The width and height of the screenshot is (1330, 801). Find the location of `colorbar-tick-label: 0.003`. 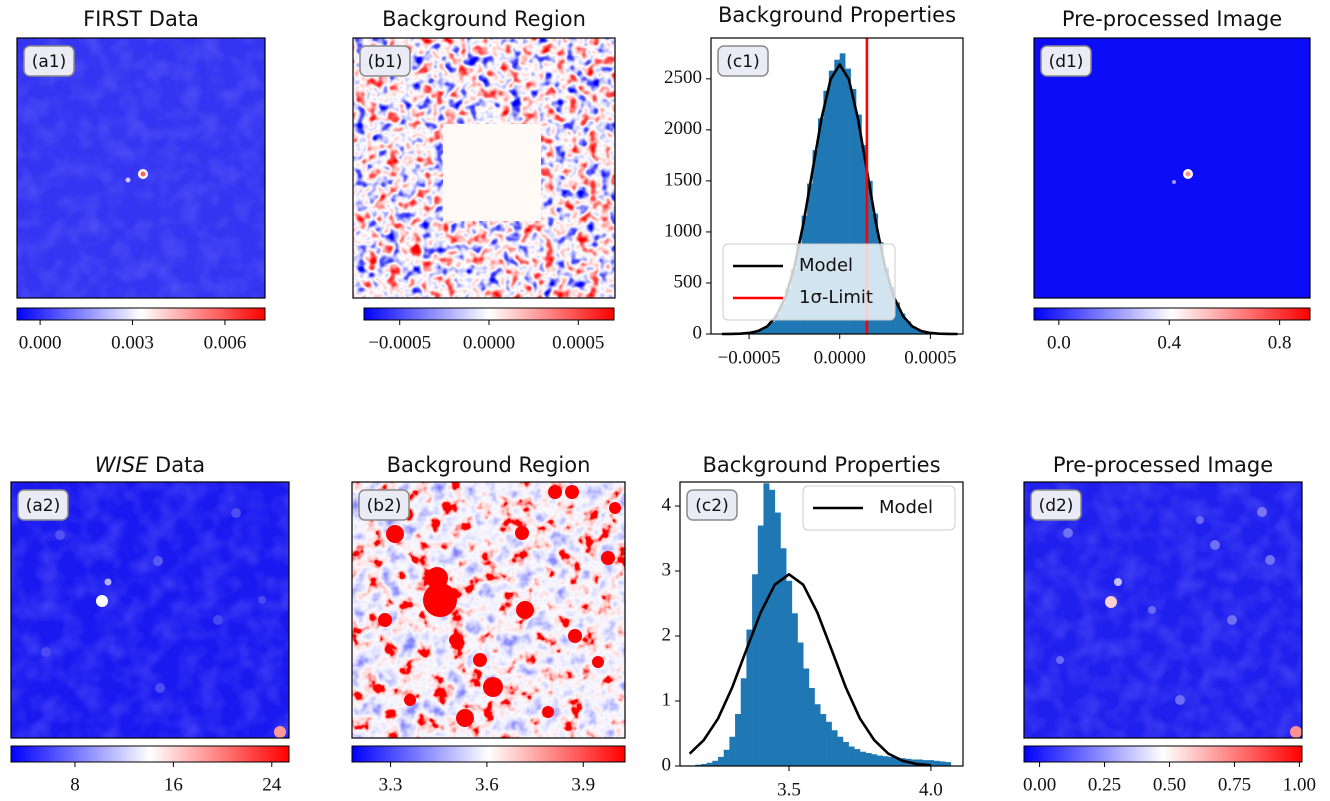

colorbar-tick-label: 0.003 is located at coordinates (132, 342).